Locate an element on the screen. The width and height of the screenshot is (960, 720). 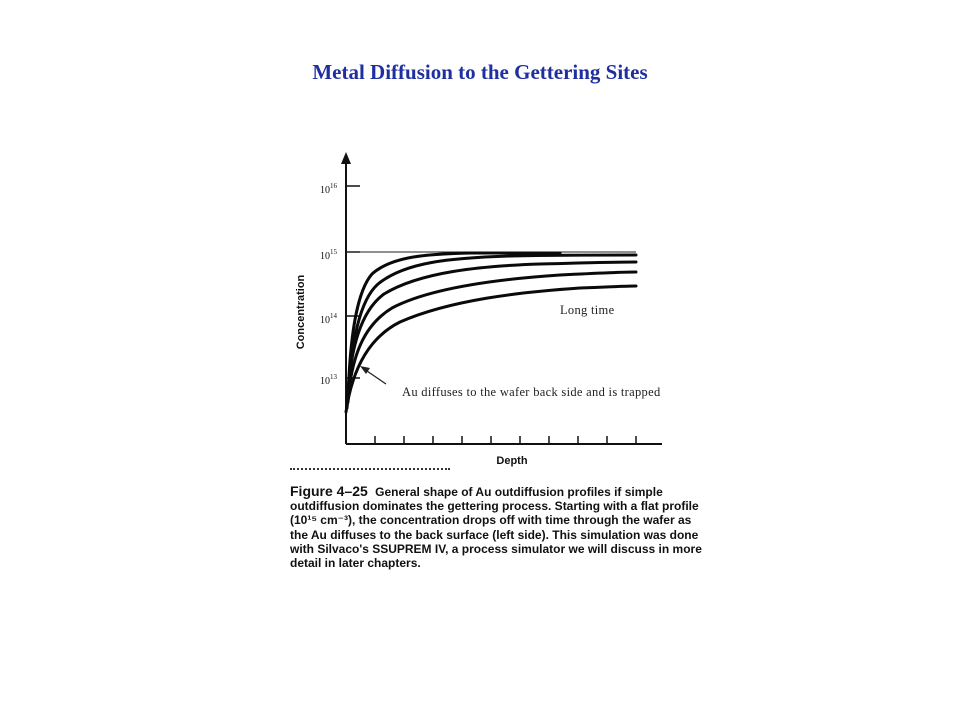
y-tick-label-1e14: 1014 is located at coordinates (329, 319).